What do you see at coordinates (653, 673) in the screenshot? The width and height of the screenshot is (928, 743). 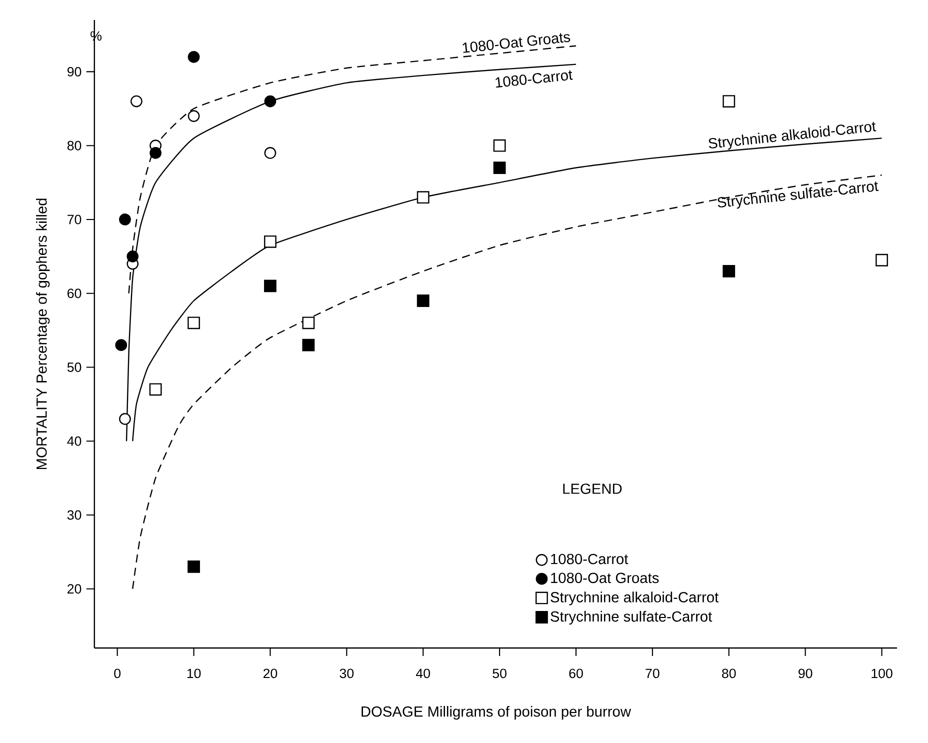 I see `x-tick-label: 70` at bounding box center [653, 673].